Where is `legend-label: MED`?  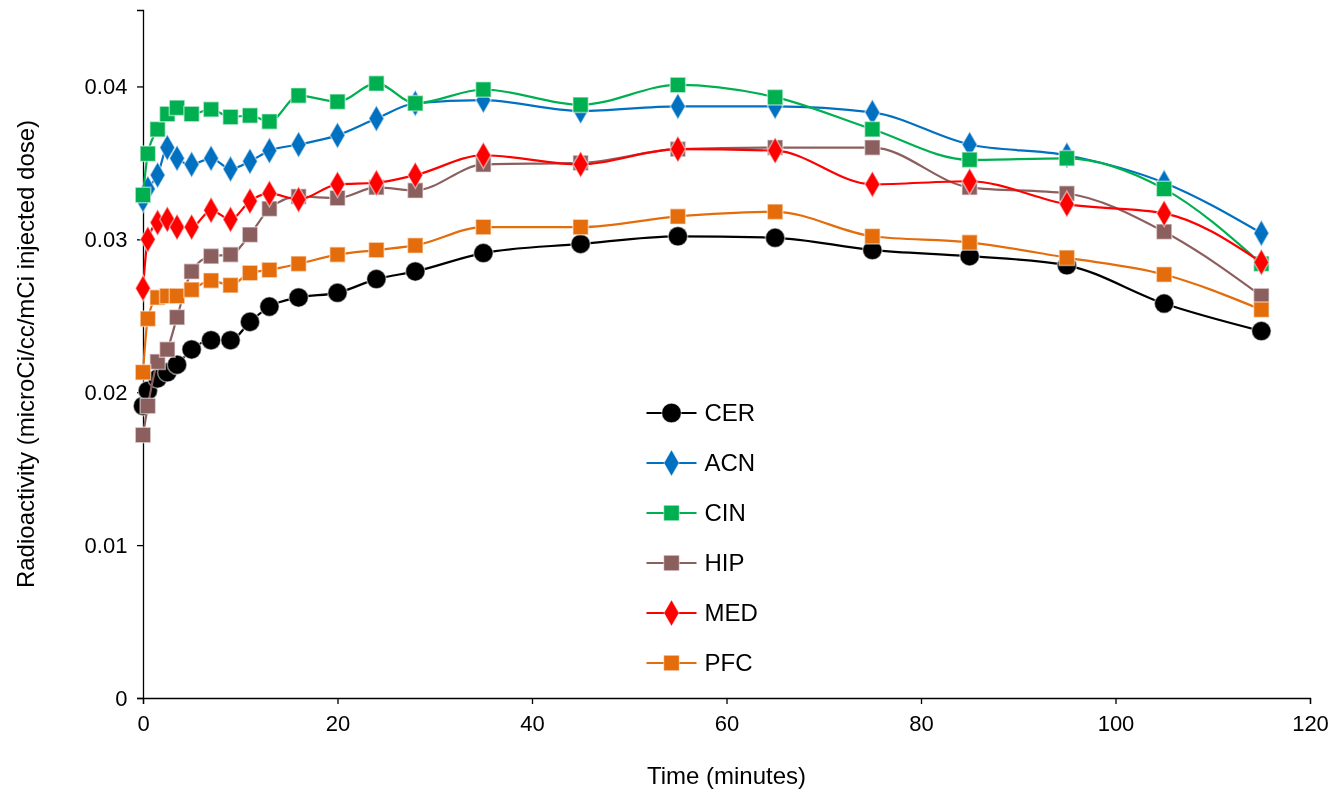
legend-label: MED is located at coordinates (731, 612).